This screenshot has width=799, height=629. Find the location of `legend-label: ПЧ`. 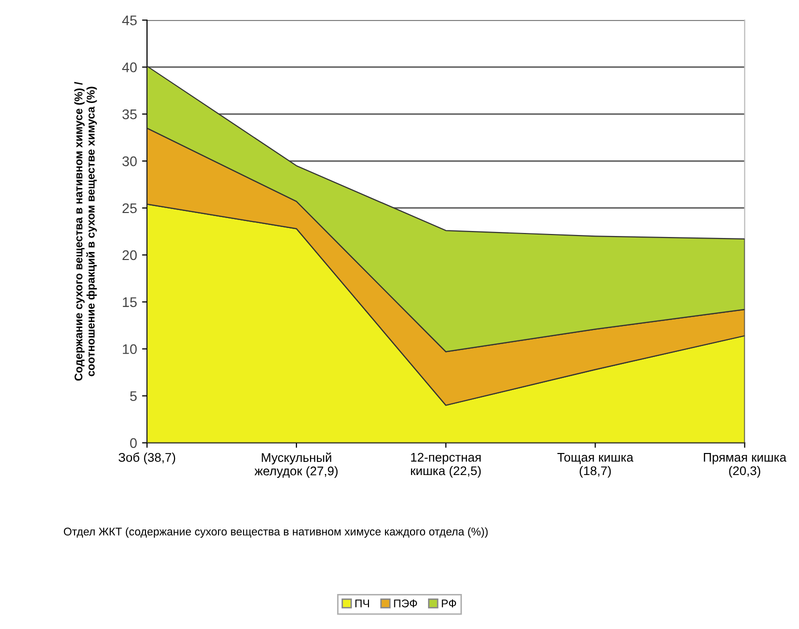

legend-label: ПЧ is located at coordinates (362, 604).